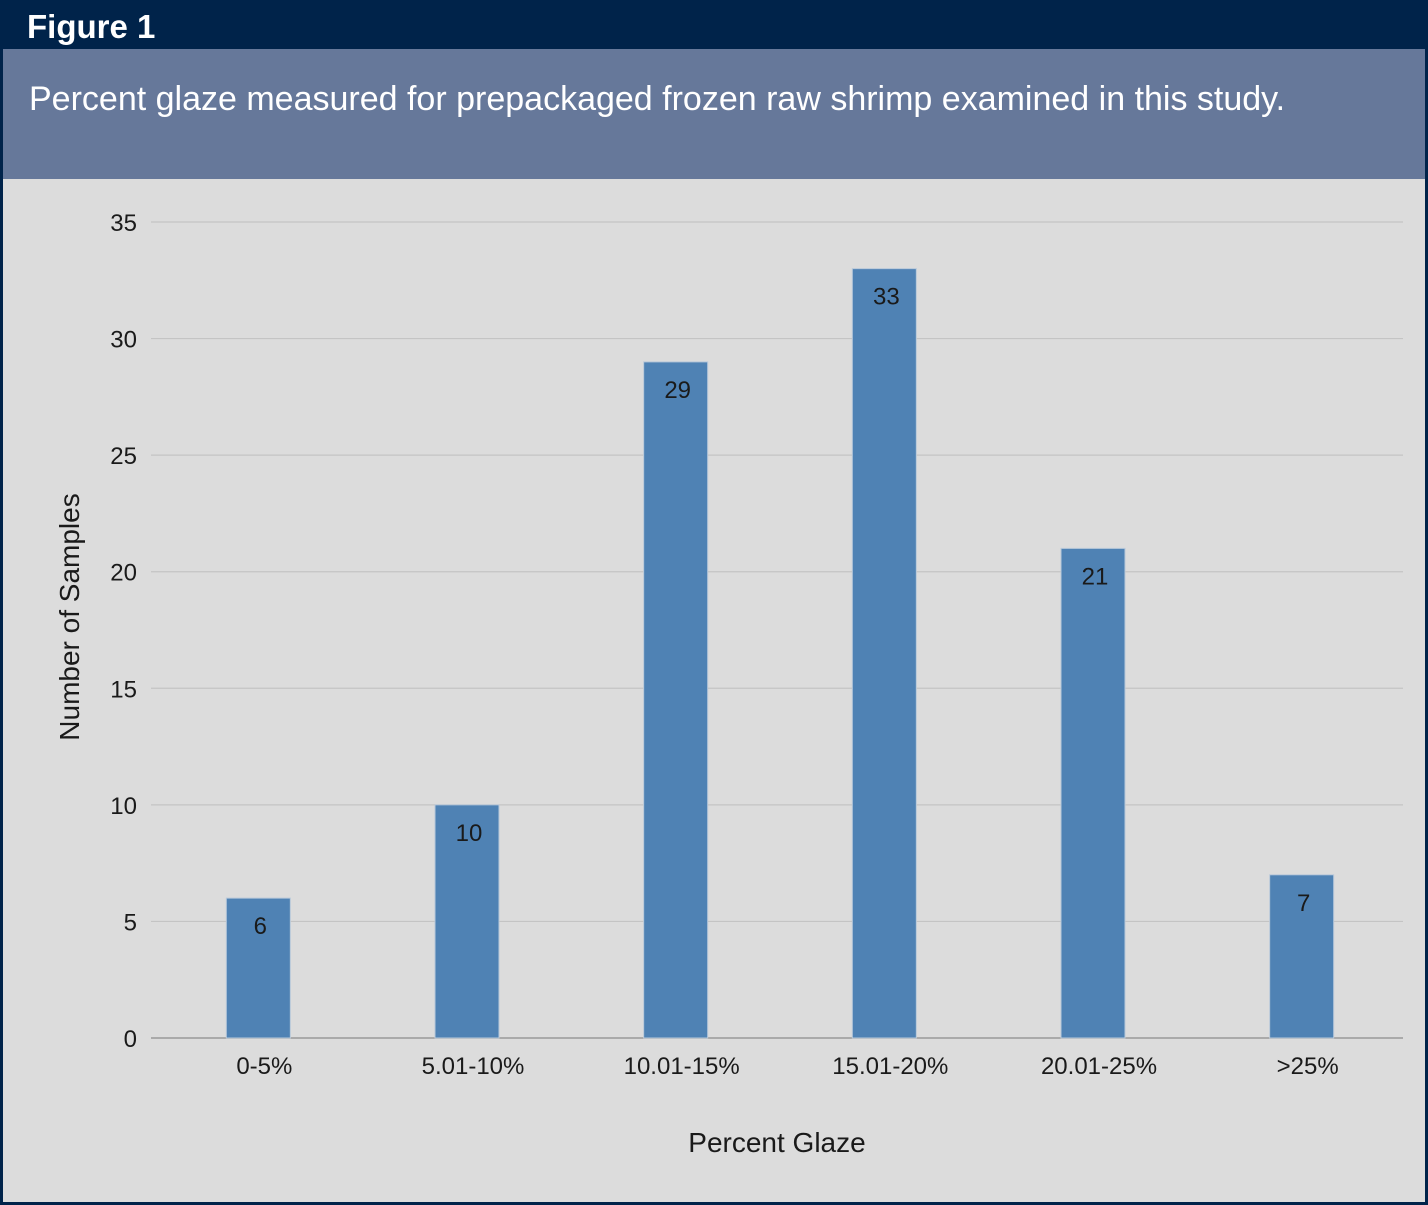 The image size is (1428, 1205). What do you see at coordinates (130, 922) in the screenshot?
I see `y-tick-label: 5` at bounding box center [130, 922].